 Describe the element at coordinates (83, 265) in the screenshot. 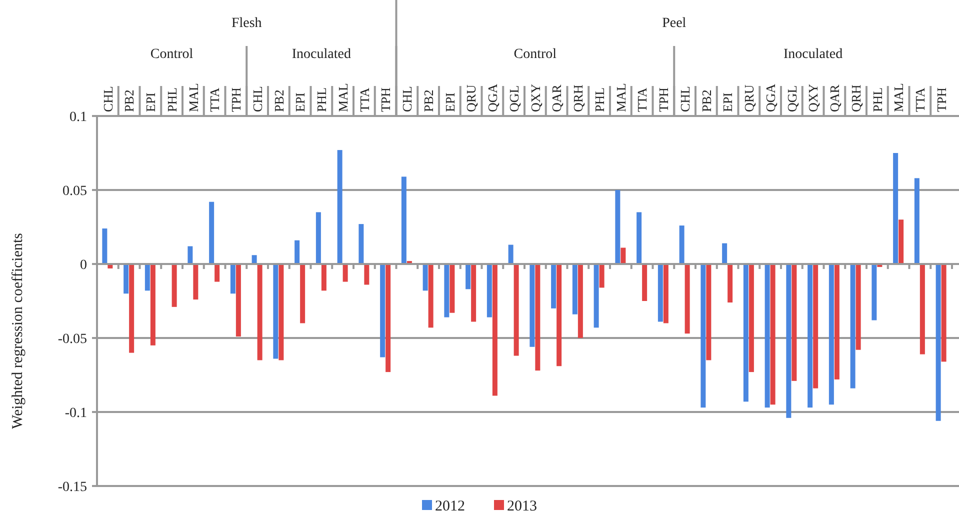

I see `y-tick-label: 0` at that location.